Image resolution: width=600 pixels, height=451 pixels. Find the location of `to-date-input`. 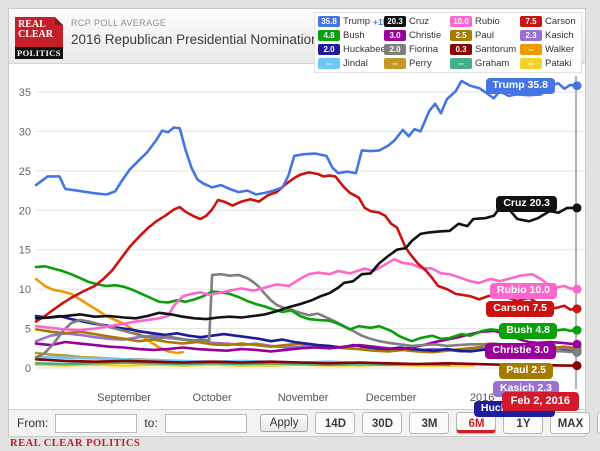

to-date-input is located at coordinates (205, 423).